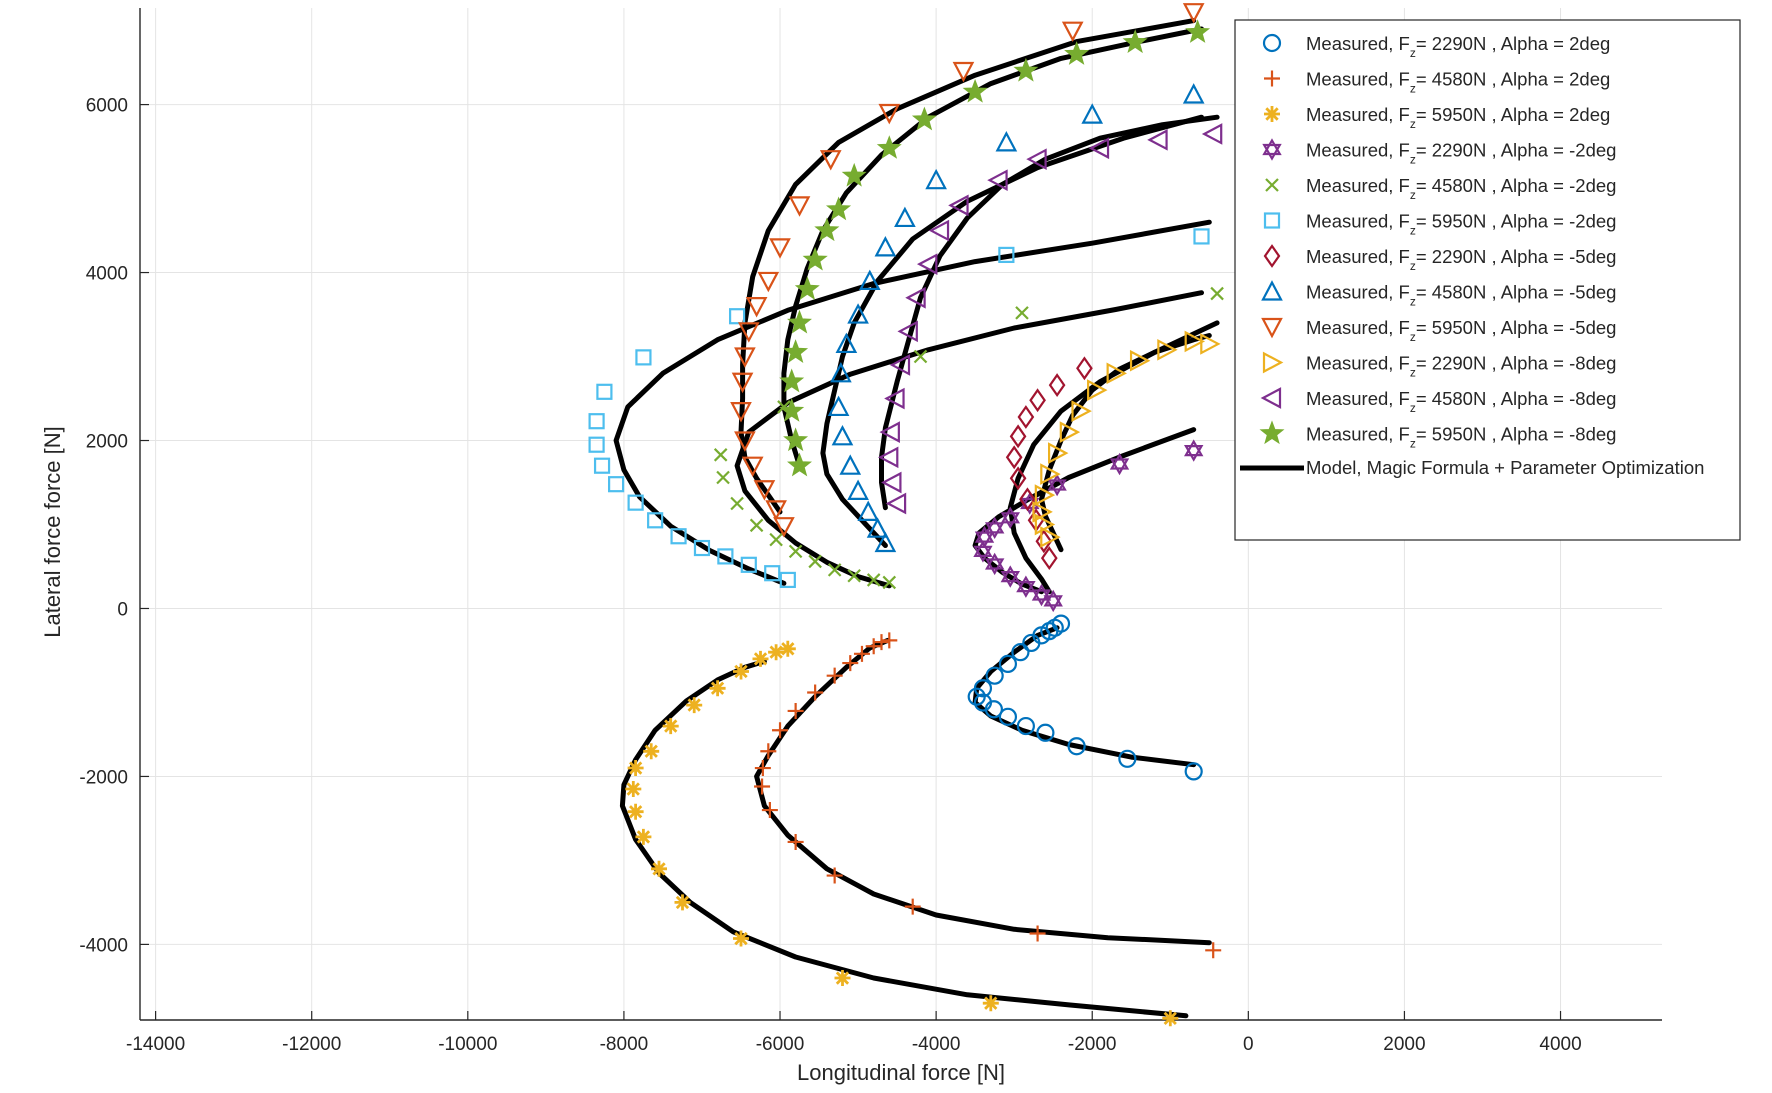 Image resolution: width=1772 pixels, height=1093 pixels. I want to click on legend-entry: Measured, Fz= 5950N , Alpha = -2deg, so click(1439, 224).